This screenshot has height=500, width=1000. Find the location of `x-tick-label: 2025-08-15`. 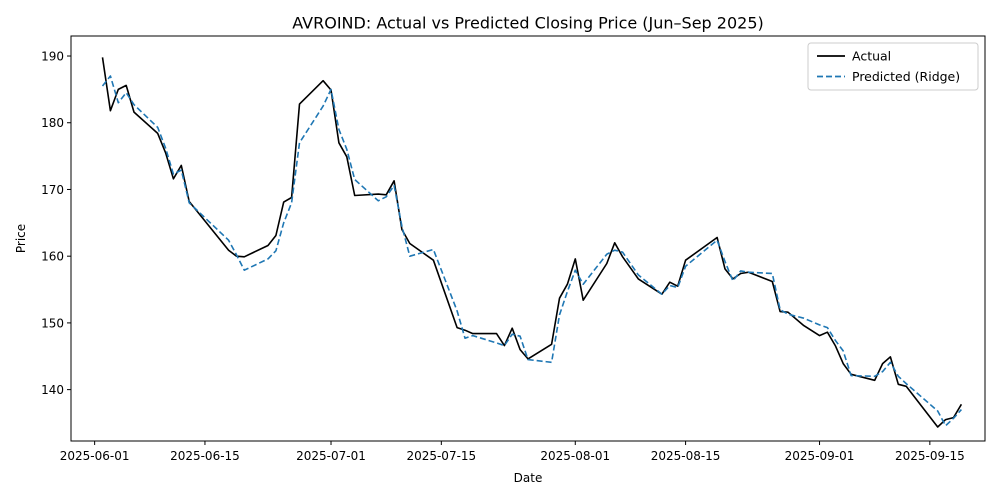

x-tick-label: 2025-08-15 is located at coordinates (686, 456).